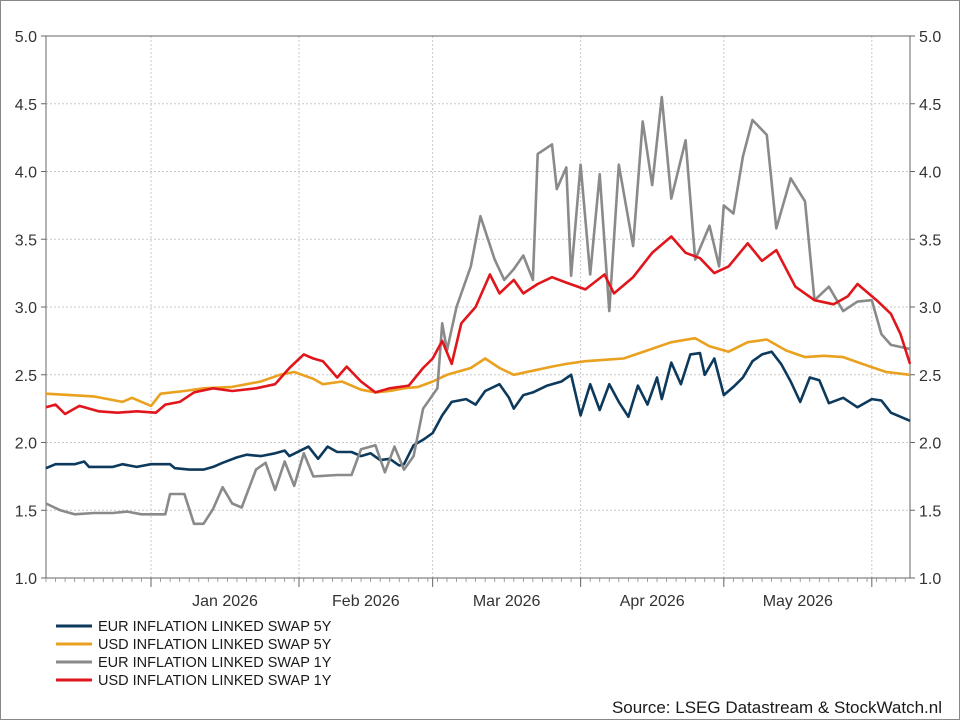 This screenshot has width=960, height=720. I want to click on legend-label: EUR INFLATION LINKED SWAP 5Y, so click(215, 627).